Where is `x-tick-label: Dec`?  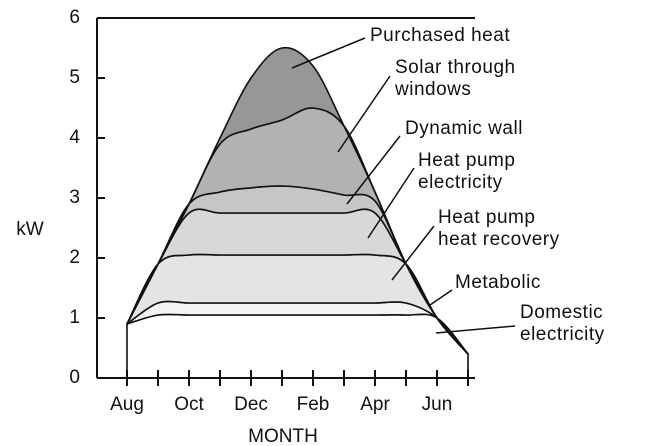 x-tick-label: Dec is located at coordinates (251, 404).